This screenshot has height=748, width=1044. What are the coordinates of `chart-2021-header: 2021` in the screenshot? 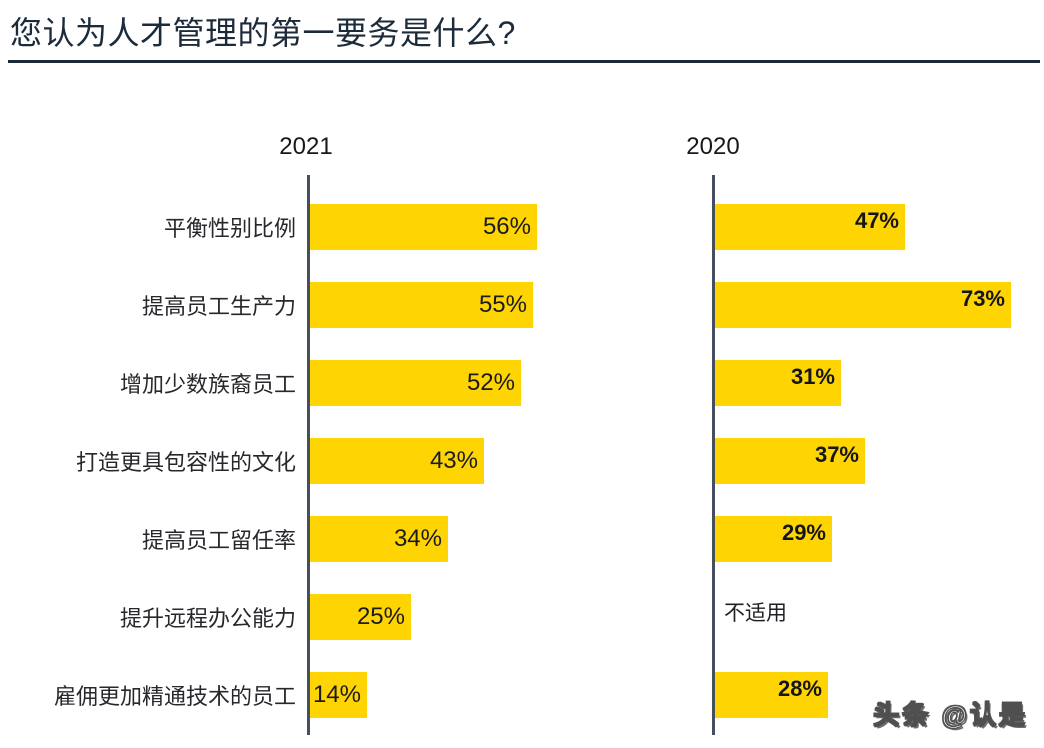 It's located at (306, 146).